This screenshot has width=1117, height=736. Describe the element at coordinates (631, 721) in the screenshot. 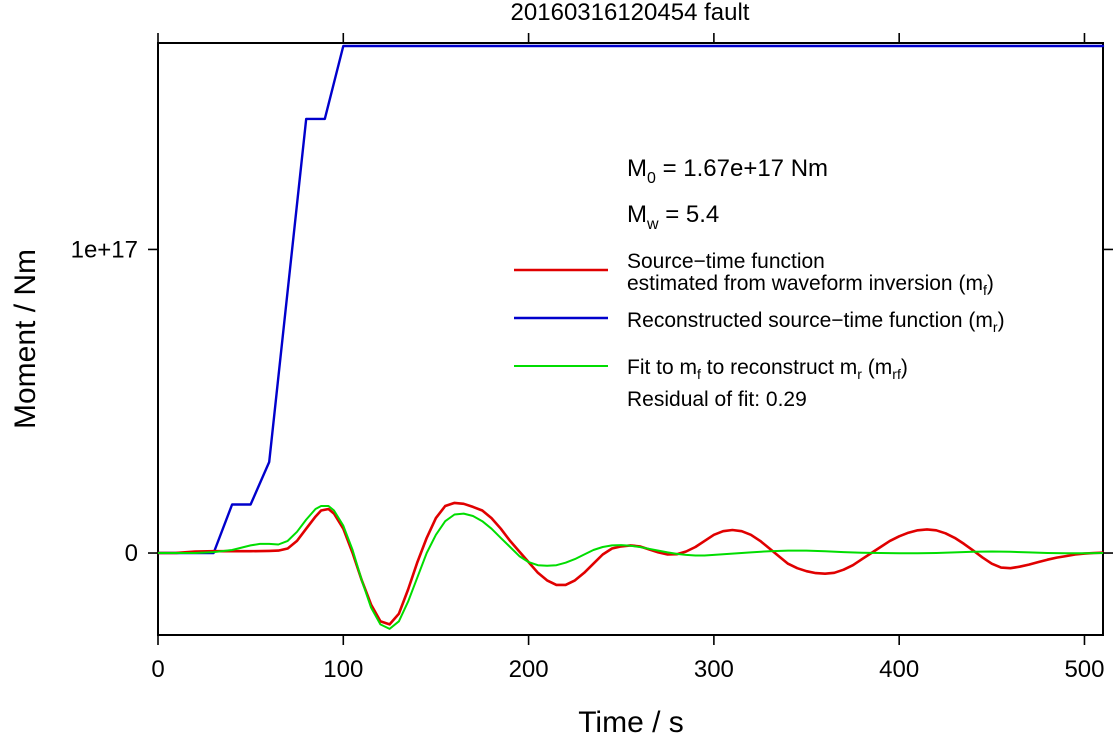

I see `x-axis-title: Time / s` at that location.